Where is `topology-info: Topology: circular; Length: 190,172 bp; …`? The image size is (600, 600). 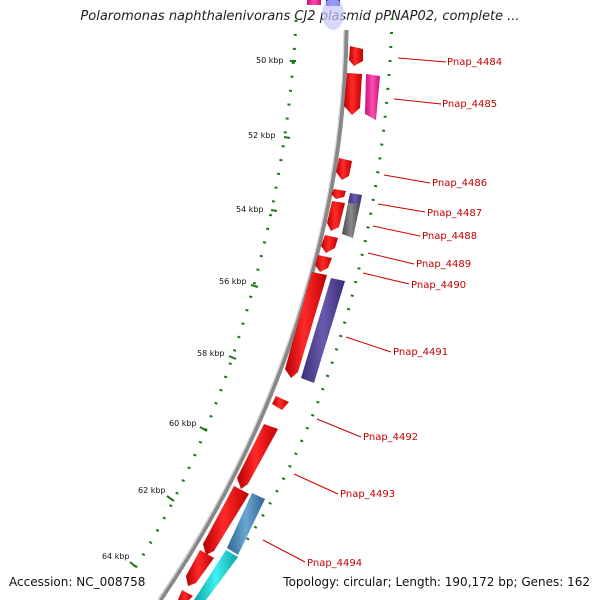
topology-info: Topology: circular; Length: 190,172 bp; … is located at coordinates (436, 582).